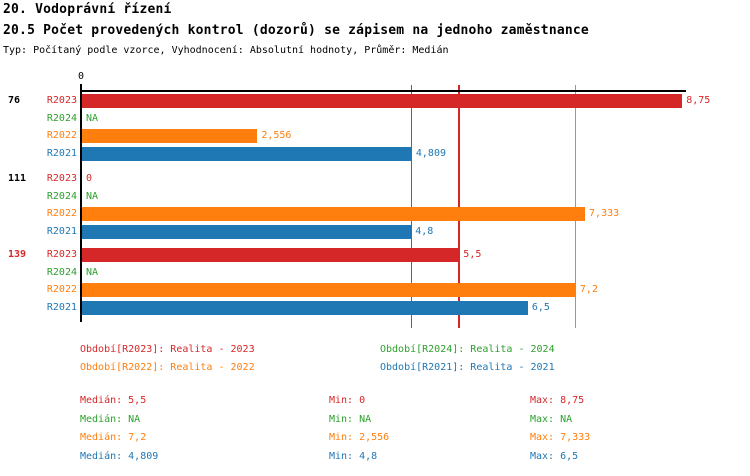 The width and height of the screenshot is (750, 476). What do you see at coordinates (588, 289) in the screenshot?
I see `bar-value-label: 7,2` at bounding box center [588, 289].